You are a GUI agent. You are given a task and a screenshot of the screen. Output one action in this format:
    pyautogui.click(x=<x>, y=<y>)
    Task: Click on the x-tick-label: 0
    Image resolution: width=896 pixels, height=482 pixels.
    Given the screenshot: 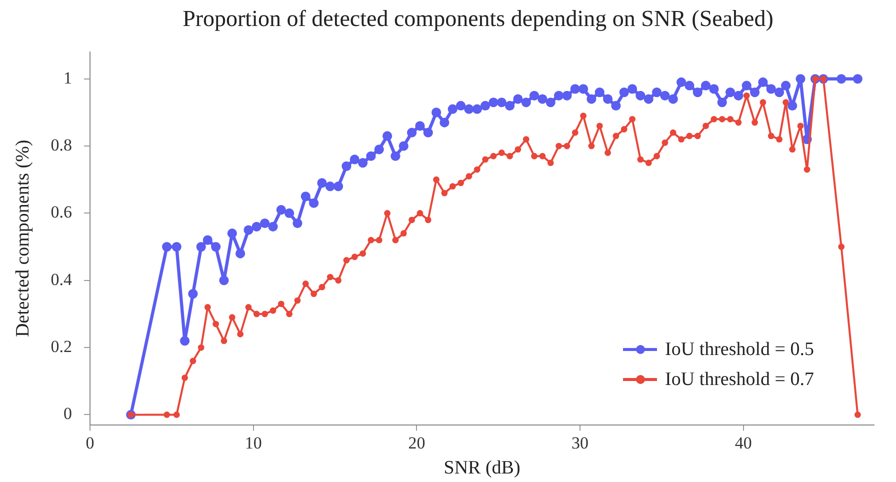 What is the action you would take?
    pyautogui.click(x=90, y=442)
    